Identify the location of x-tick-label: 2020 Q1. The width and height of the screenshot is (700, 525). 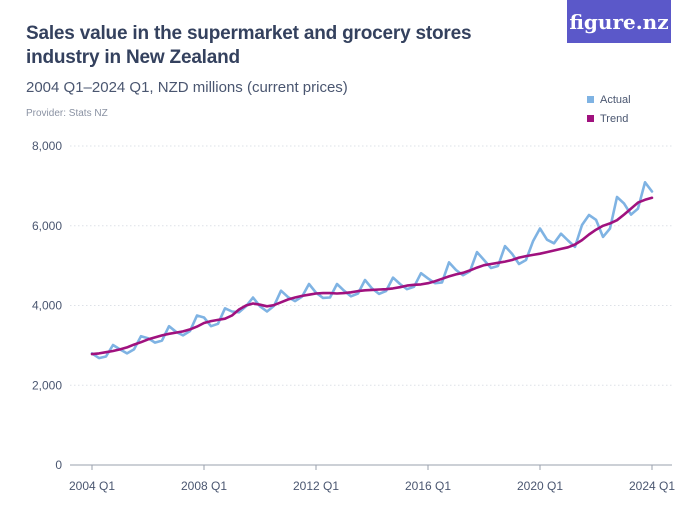
(540, 486).